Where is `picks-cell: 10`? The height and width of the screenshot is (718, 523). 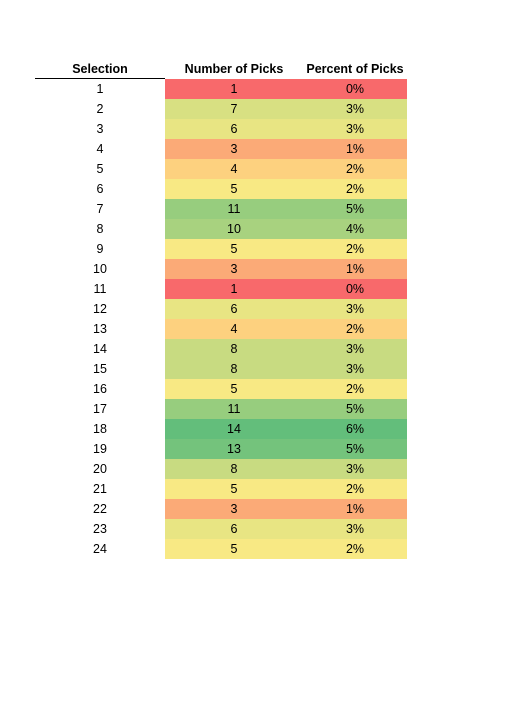 picks-cell: 10 is located at coordinates (234, 229).